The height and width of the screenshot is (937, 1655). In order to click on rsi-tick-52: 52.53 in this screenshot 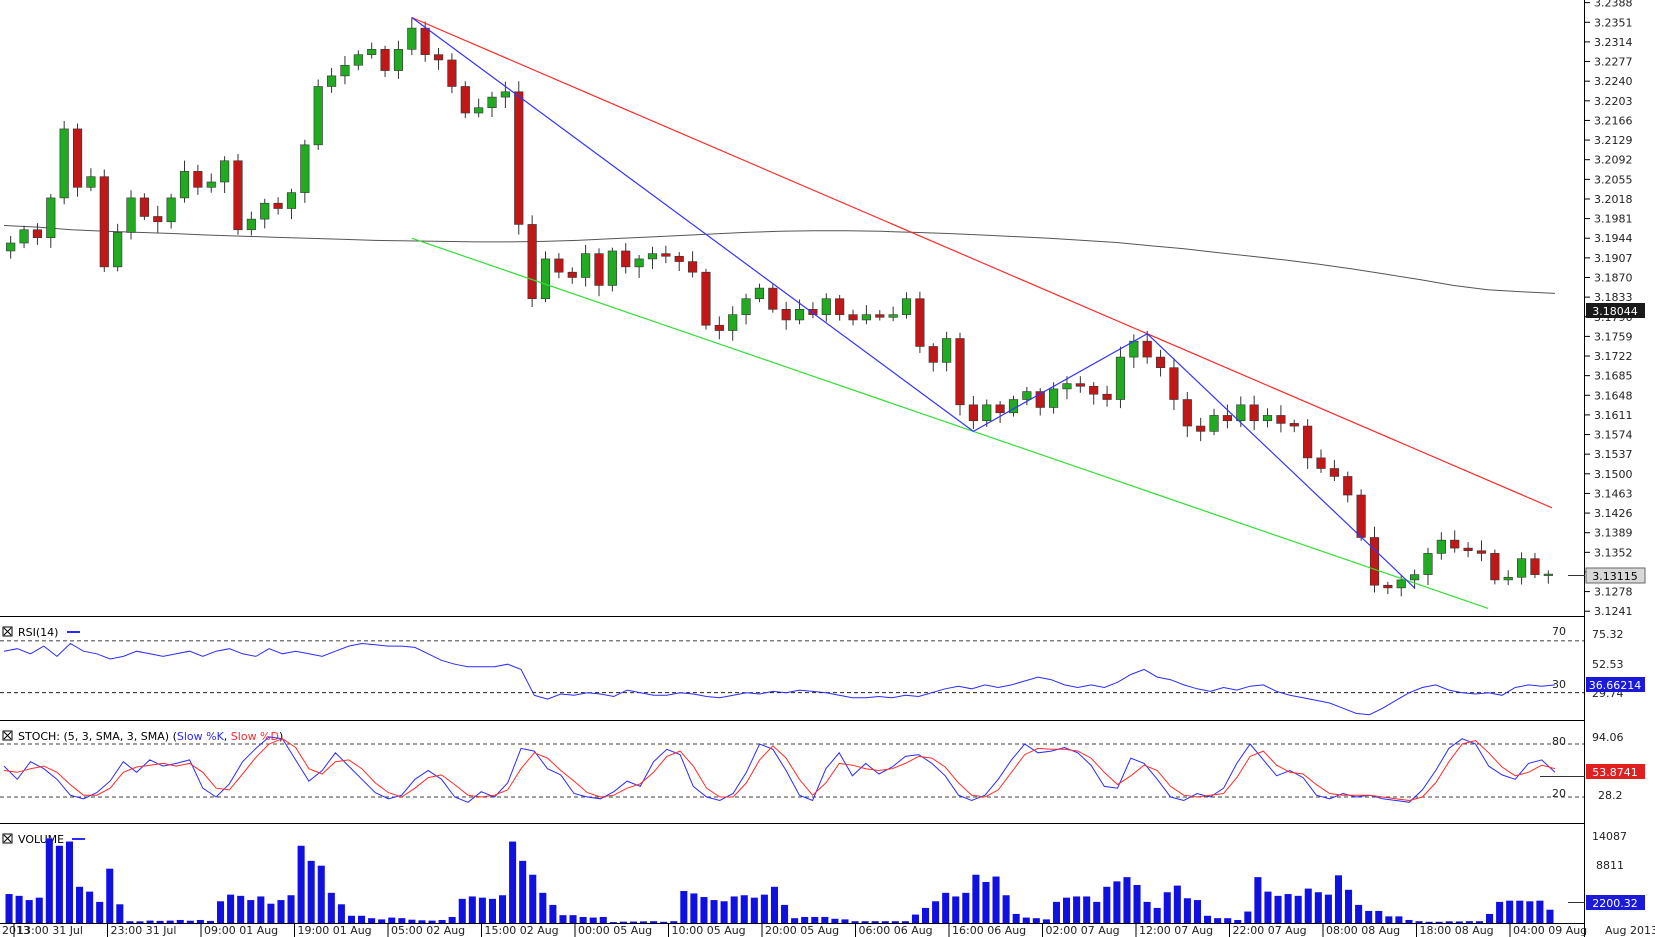, I will do `click(1608, 664)`.